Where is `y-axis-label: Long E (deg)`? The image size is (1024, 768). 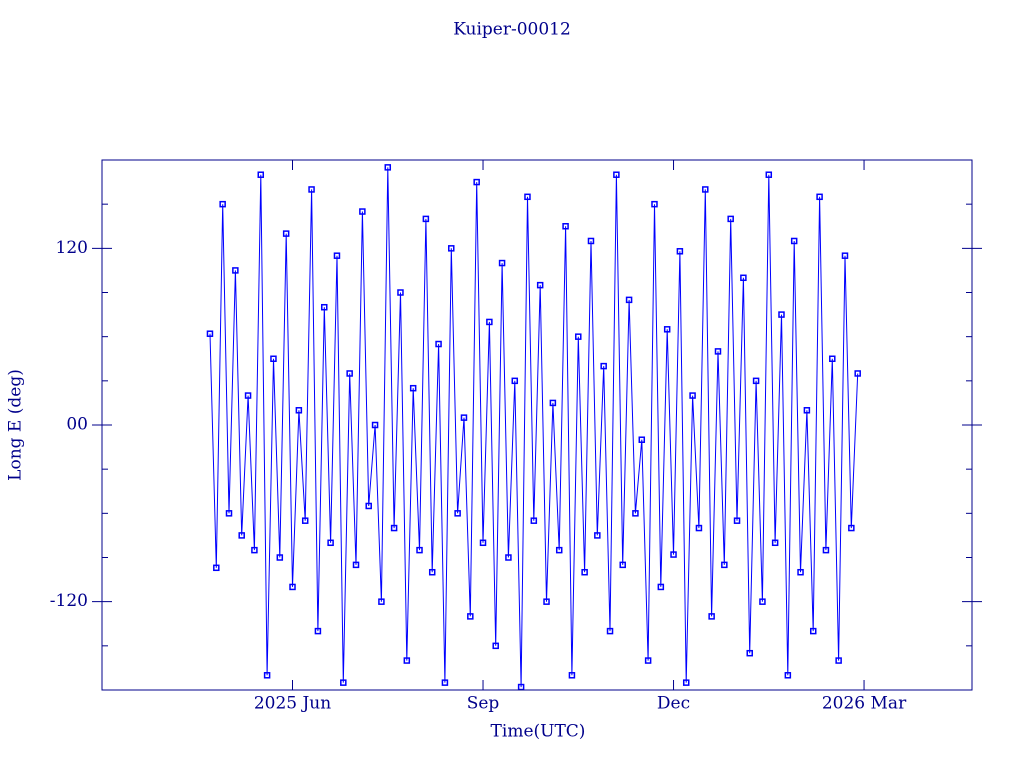
y-axis-label: Long E (deg) is located at coordinates (16, 425).